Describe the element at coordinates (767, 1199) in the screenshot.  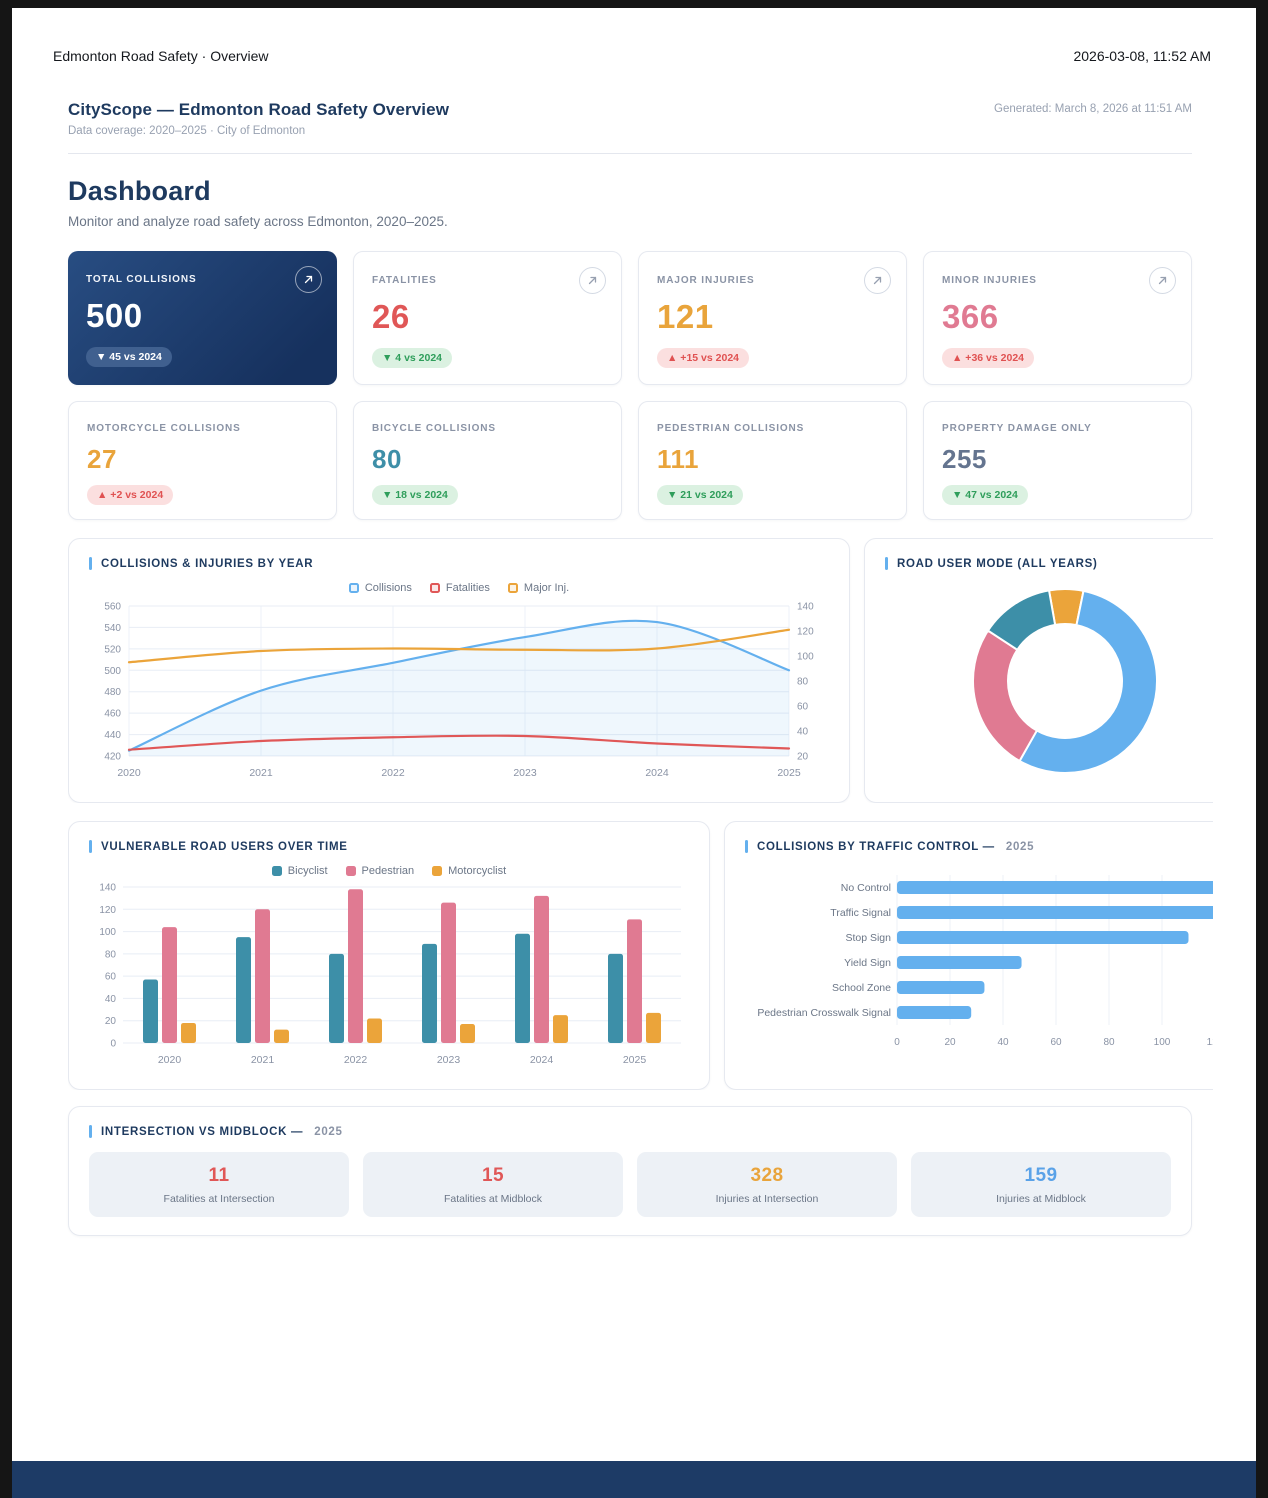
I see `stat-label: Injuries at Intersection` at that location.